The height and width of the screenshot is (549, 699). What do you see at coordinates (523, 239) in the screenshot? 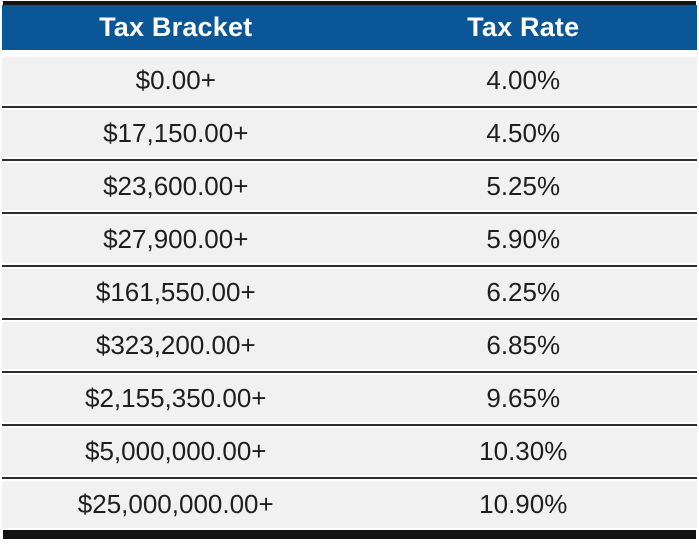
I see `tax-rate-cell: 5.90%` at bounding box center [523, 239].